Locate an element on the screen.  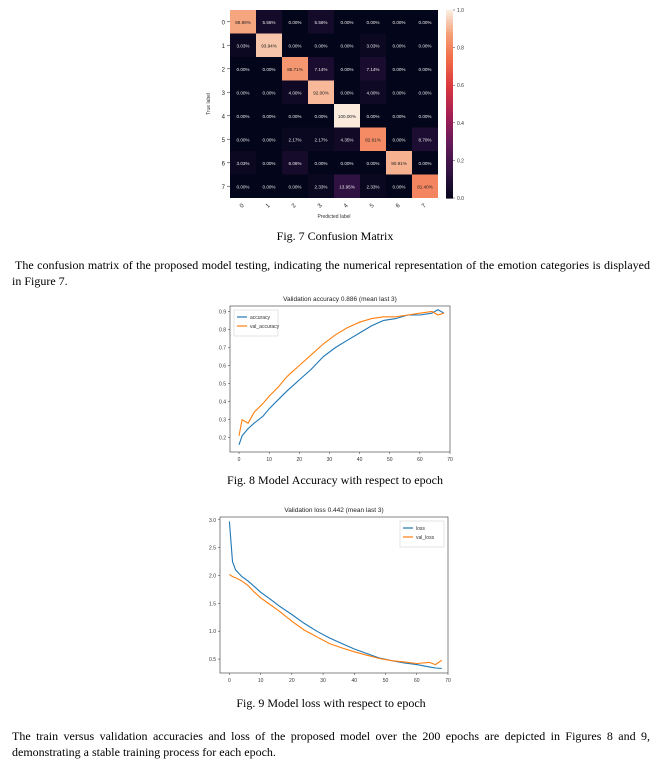
acc-y-tick: 0.9 is located at coordinates (222, 312).